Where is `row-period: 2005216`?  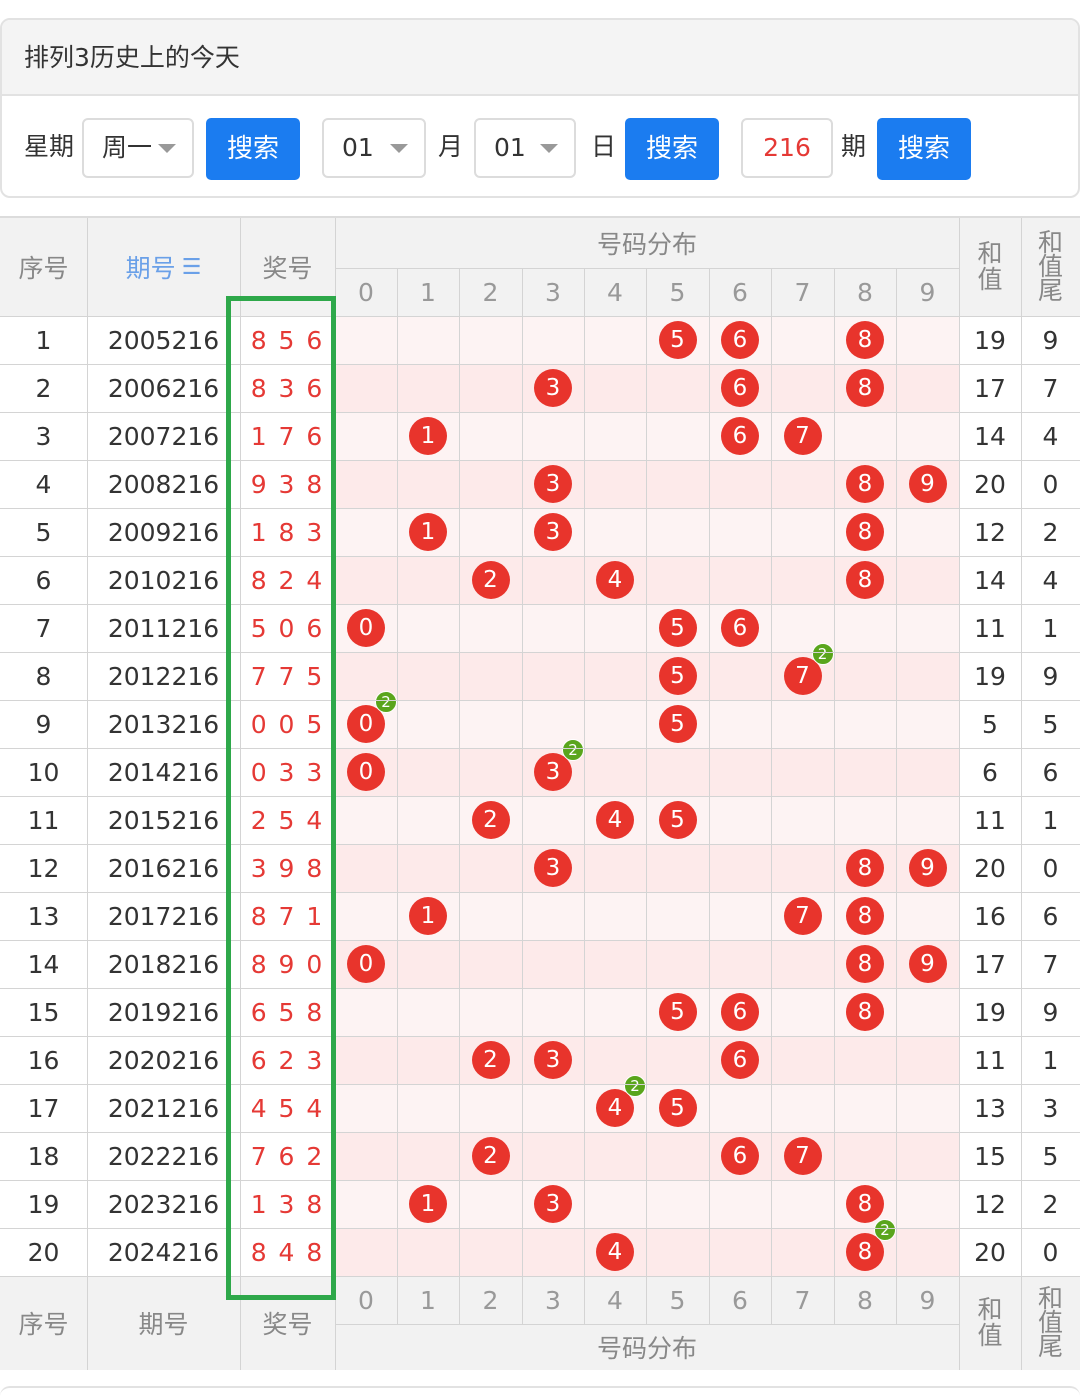
row-period: 2005216 is located at coordinates (163, 340).